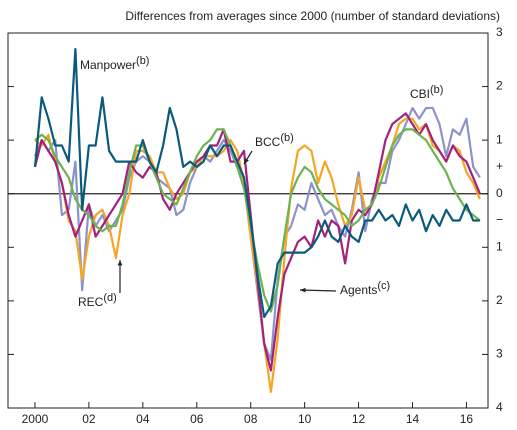 The height and width of the screenshot is (430, 517). Describe the element at coordinates (89, 419) in the screenshot. I see `x-tick-label: 02` at that location.